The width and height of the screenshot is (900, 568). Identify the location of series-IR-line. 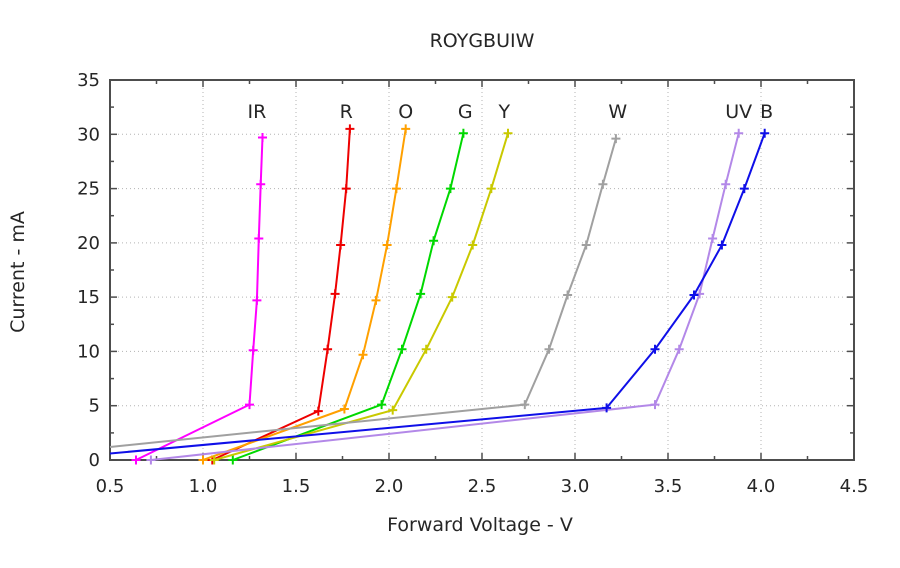
(199, 299).